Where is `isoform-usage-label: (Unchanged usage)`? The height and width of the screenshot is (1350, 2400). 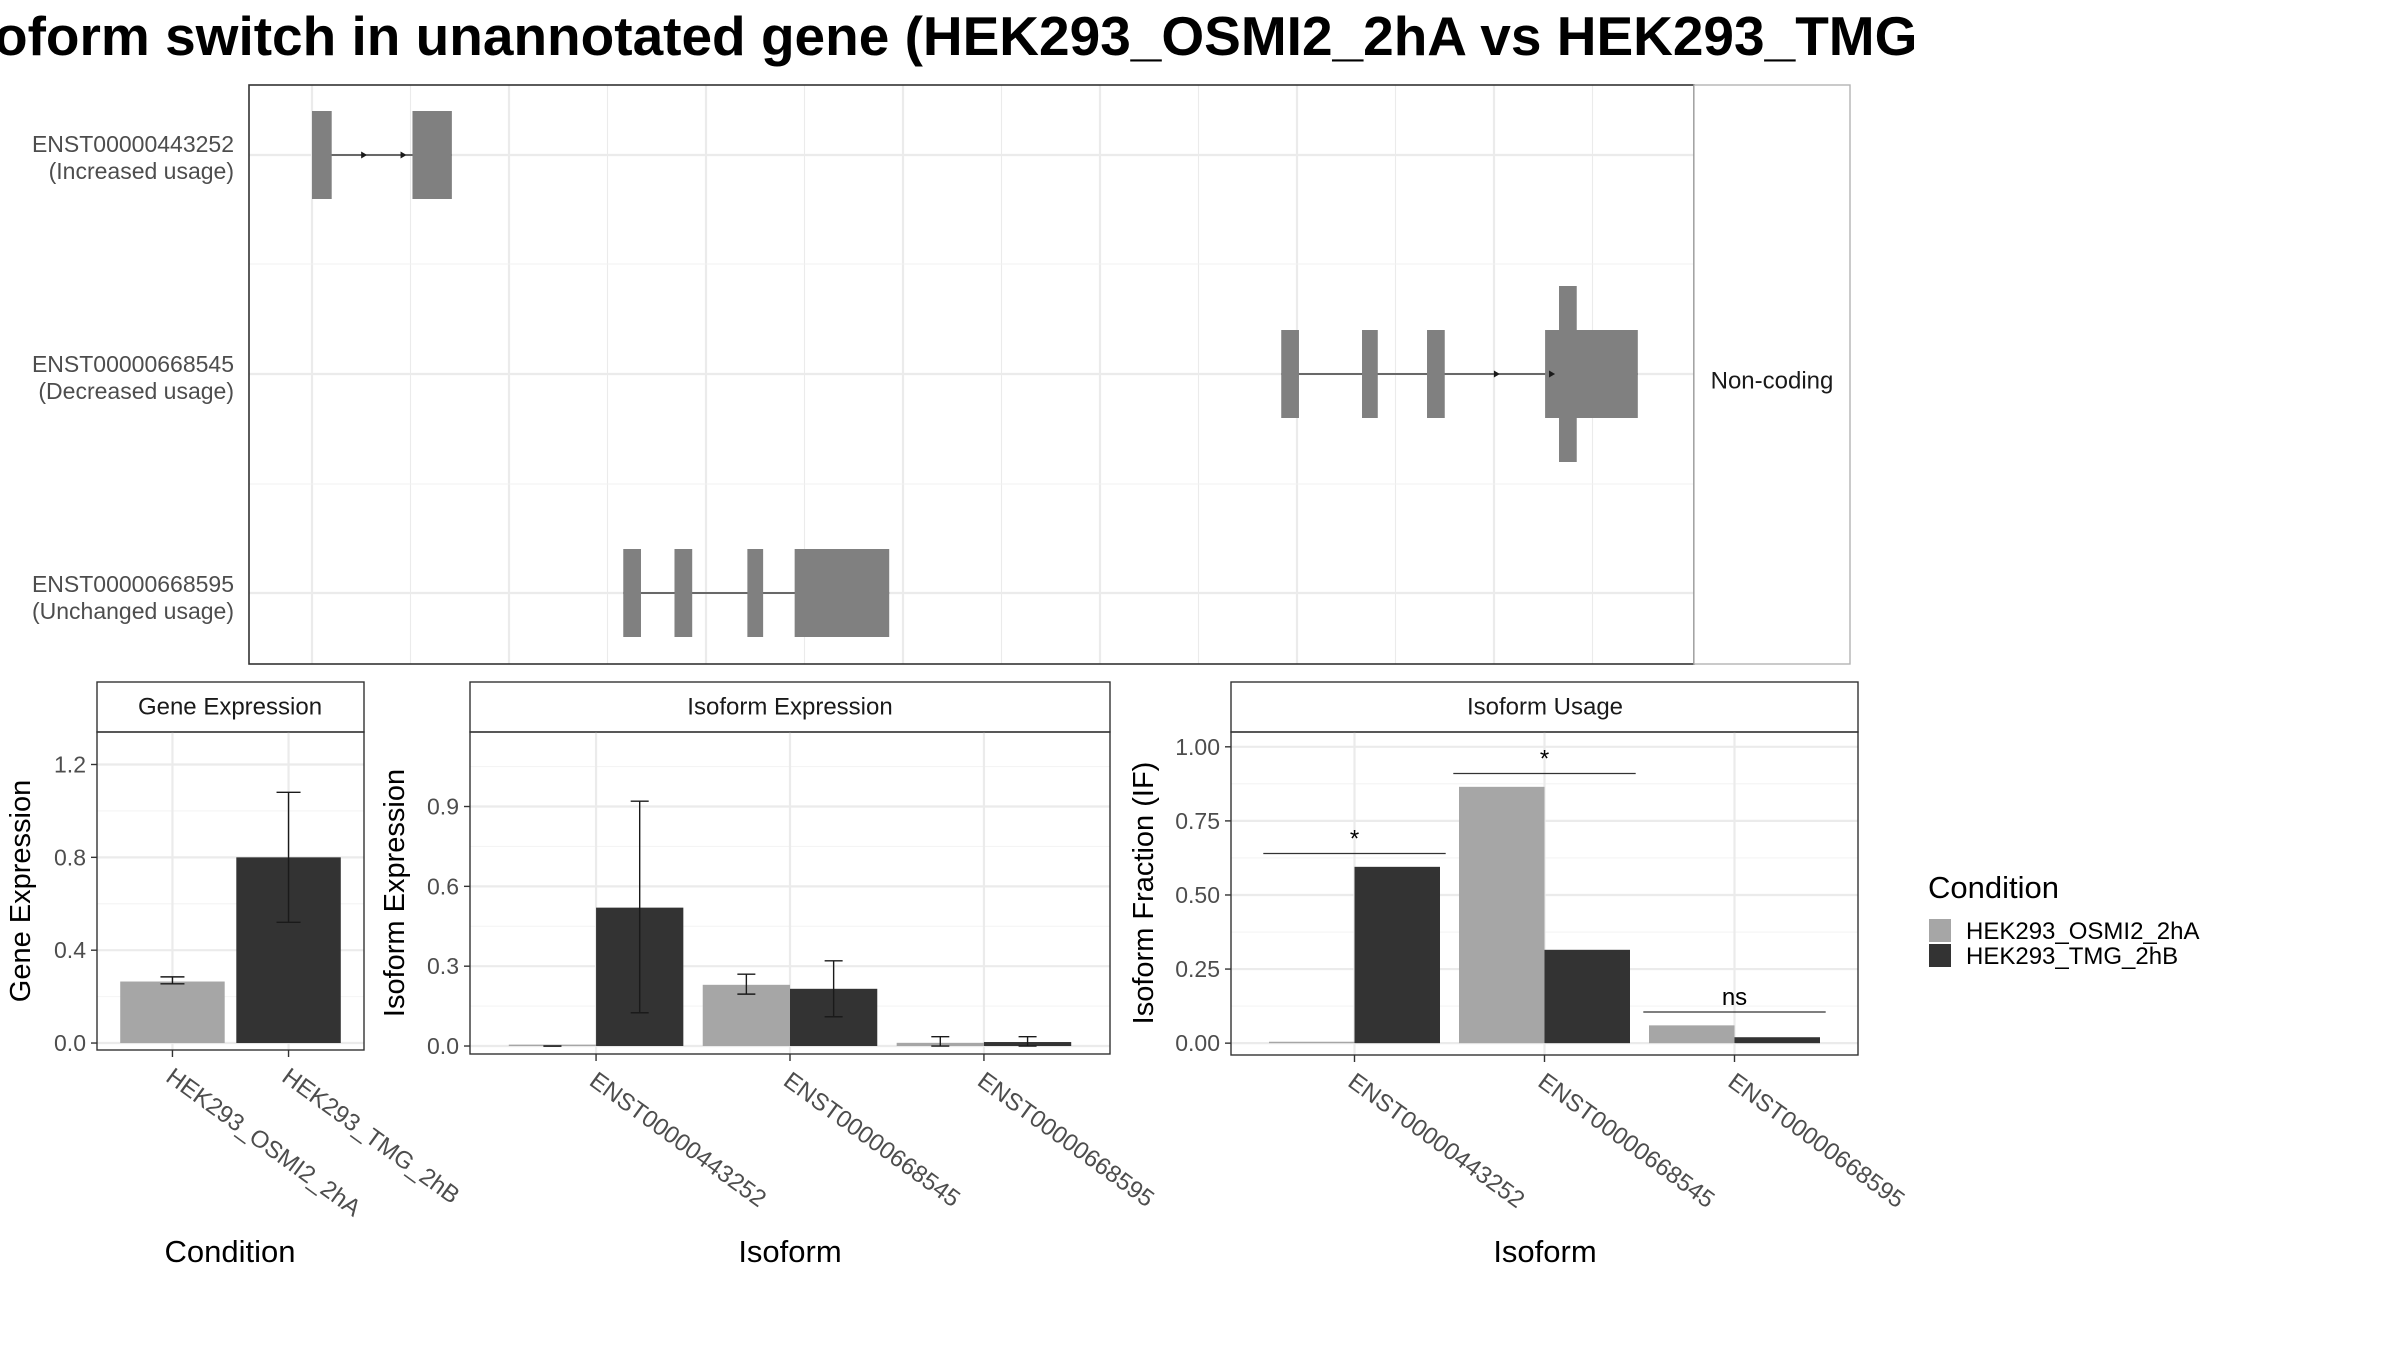
isoform-usage-label: (Unchanged usage) is located at coordinates (133, 611).